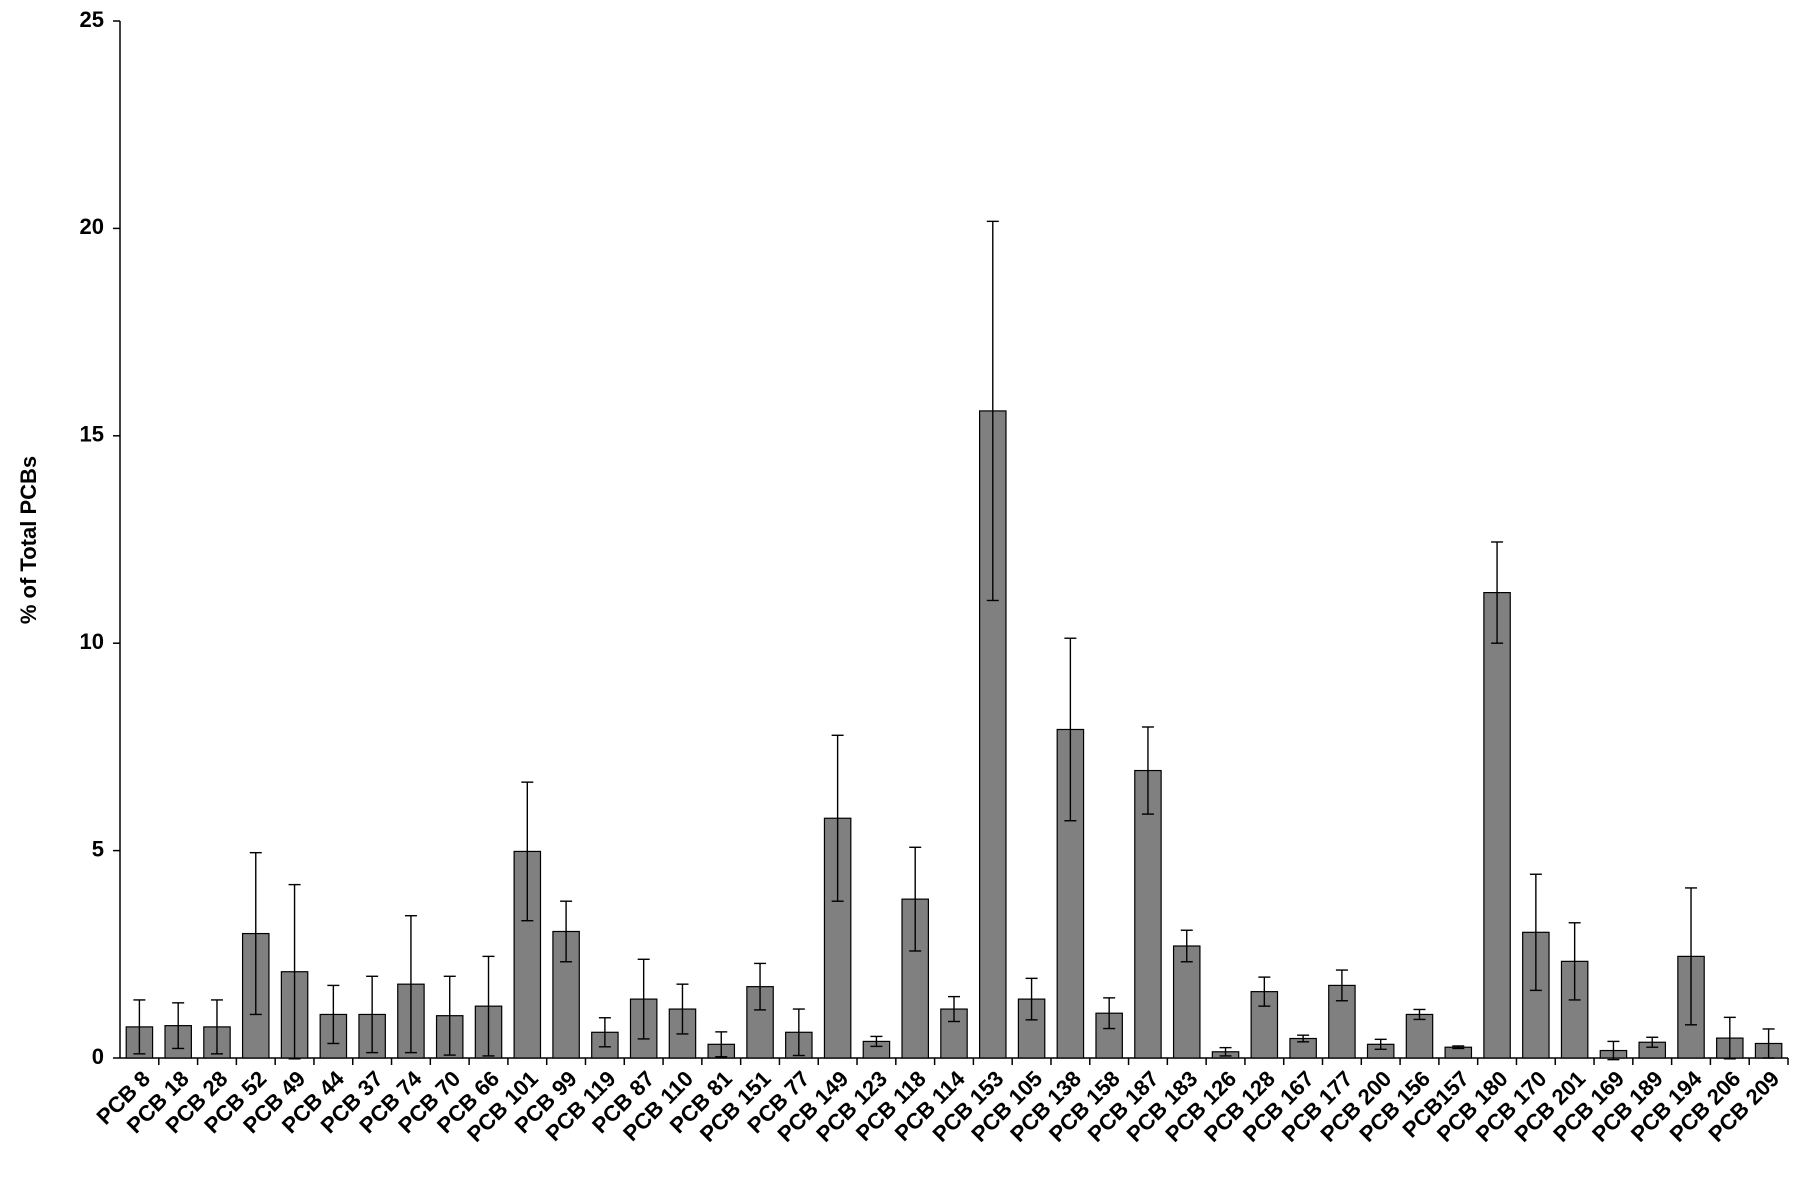 The height and width of the screenshot is (1177, 1800). What do you see at coordinates (92, 434) in the screenshot?
I see `y-tick-label: 15` at bounding box center [92, 434].